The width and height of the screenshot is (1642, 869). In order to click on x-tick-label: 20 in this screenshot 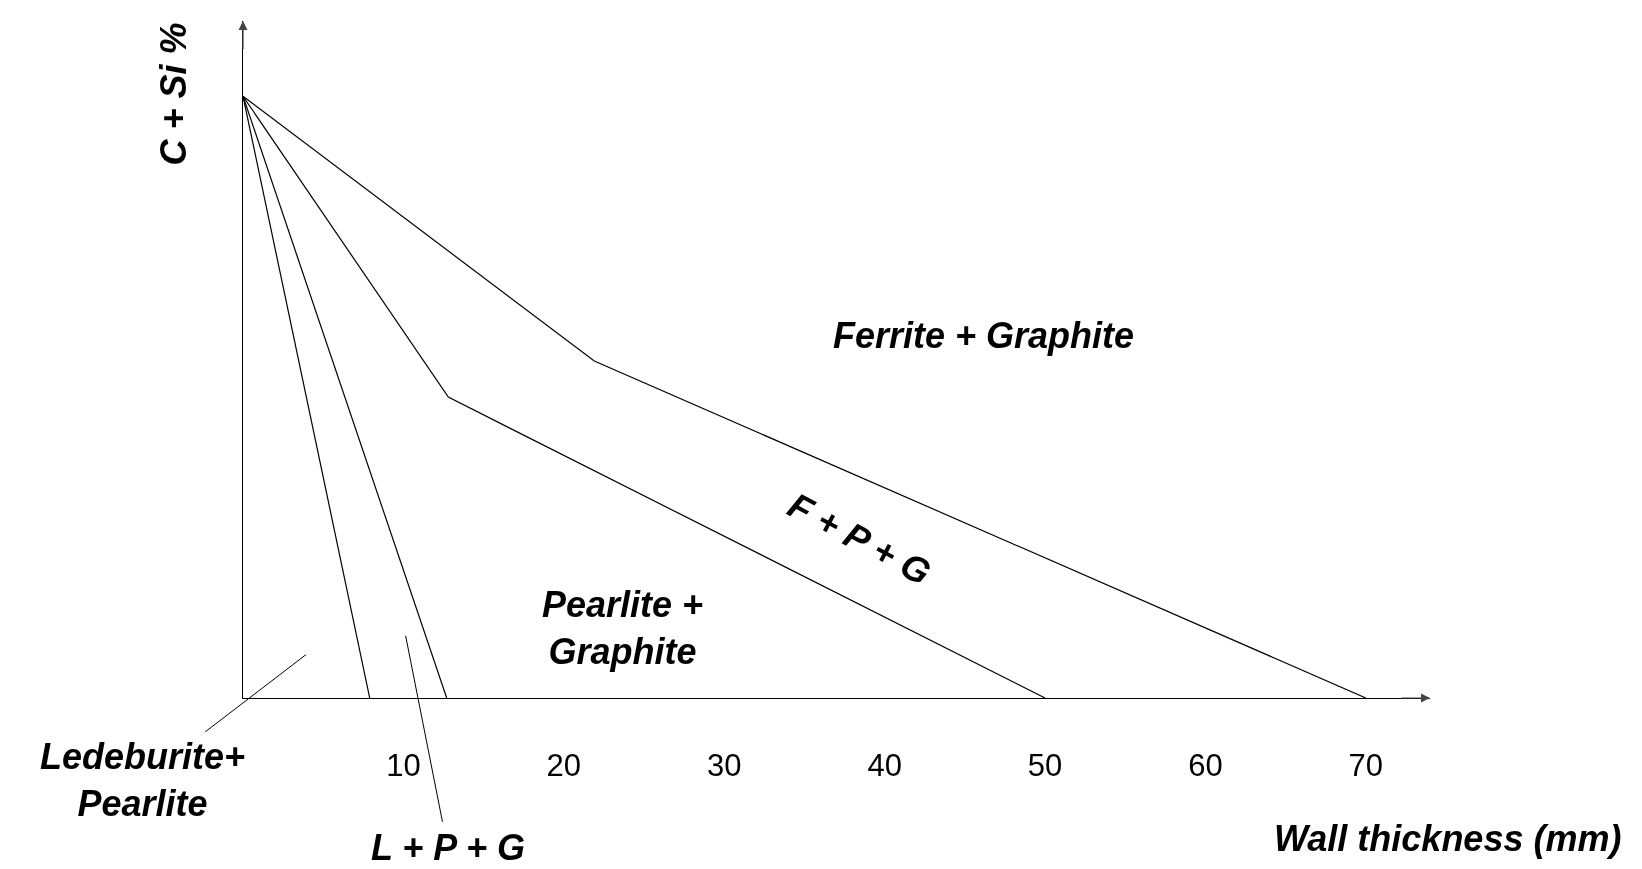, I will do `click(564, 766)`.